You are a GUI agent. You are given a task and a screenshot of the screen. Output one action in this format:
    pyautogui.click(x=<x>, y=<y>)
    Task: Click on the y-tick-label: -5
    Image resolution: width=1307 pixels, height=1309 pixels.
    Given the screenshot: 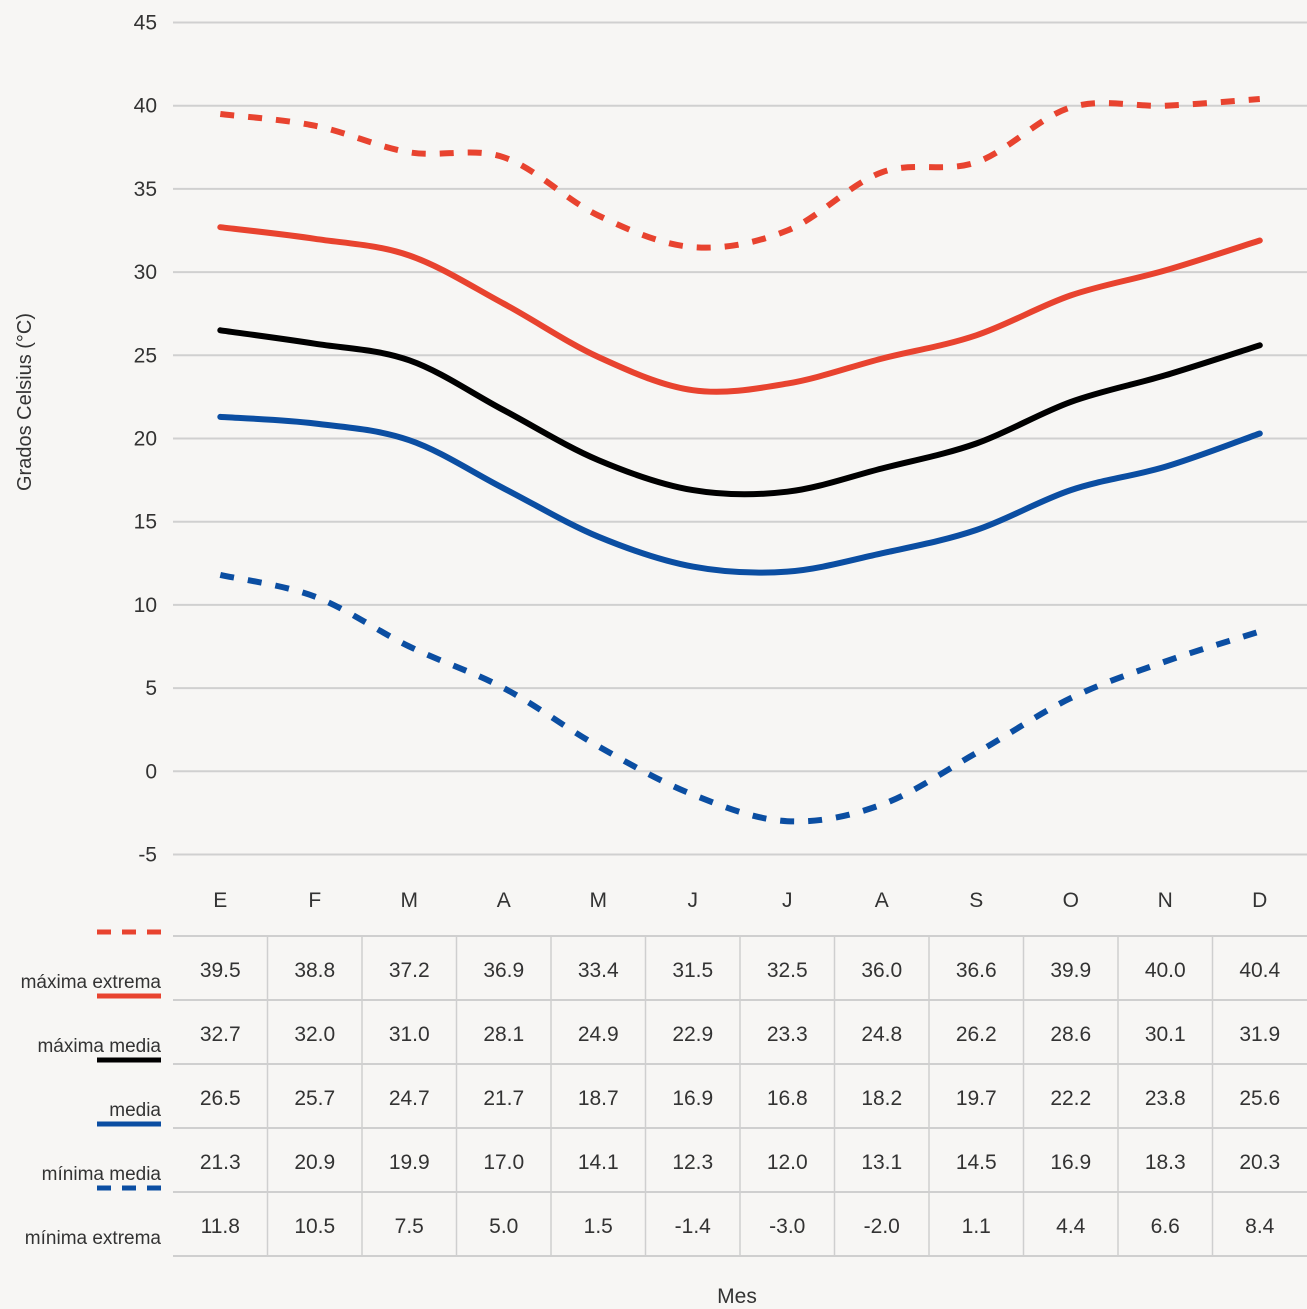 What is the action you would take?
    pyautogui.click(x=147, y=855)
    